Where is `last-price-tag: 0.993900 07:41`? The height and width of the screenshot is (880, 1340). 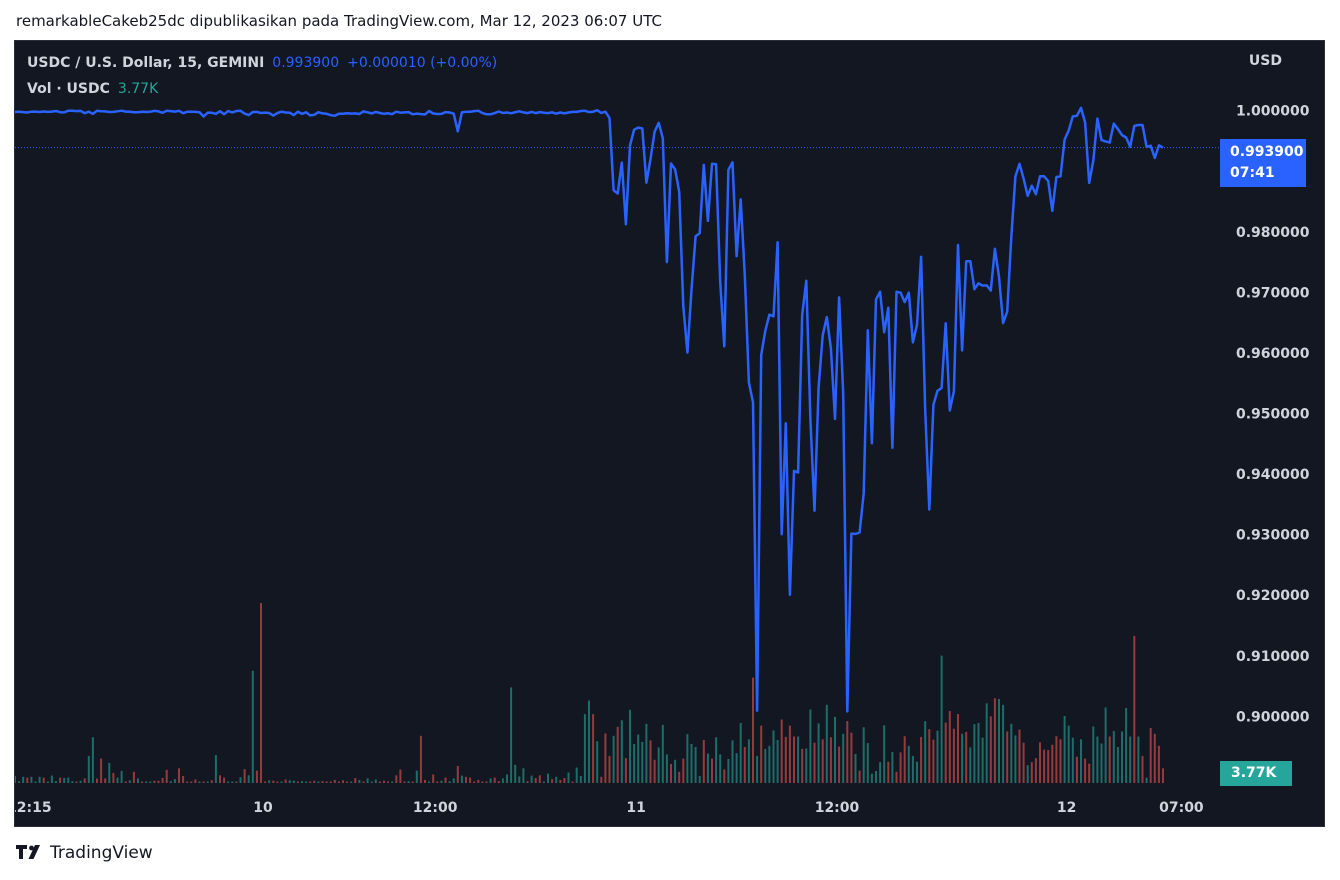
last-price-tag: 0.993900 07:41 is located at coordinates (1263, 163).